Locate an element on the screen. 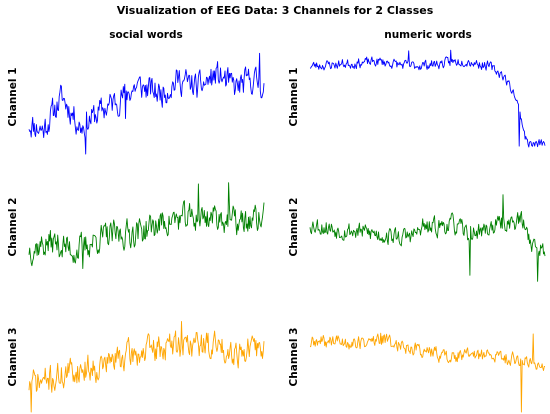  row-label-channel-3-left: Channel 3 is located at coordinates (13, 357).